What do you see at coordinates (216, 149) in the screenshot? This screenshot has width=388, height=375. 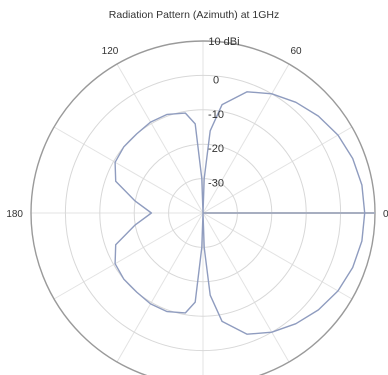 I see `radial-tick-label: -20` at bounding box center [216, 149].